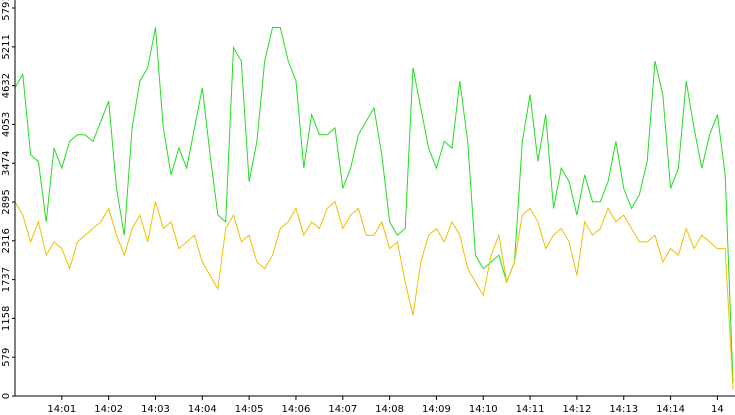  Describe the element at coordinates (61, 409) in the screenshot. I see `x-tick-label: 14:01` at that location.